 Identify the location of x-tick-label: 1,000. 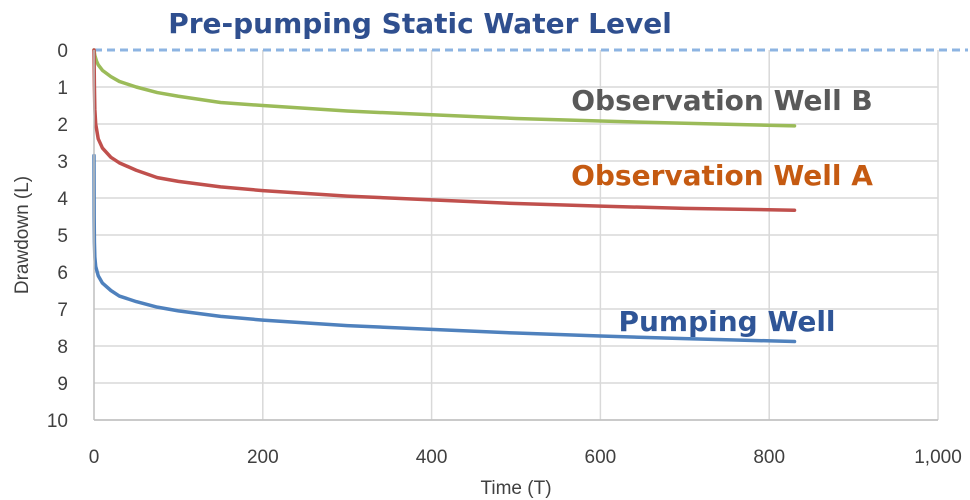
(938, 457).